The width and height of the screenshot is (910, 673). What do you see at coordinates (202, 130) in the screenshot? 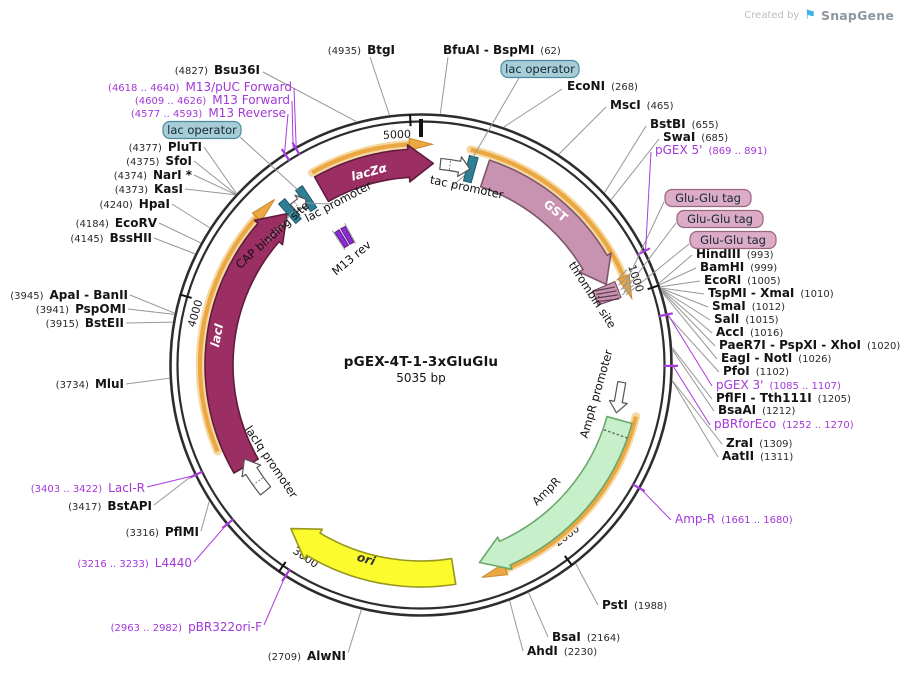
I see `lac-operator-badge-left: lac operator` at bounding box center [202, 130].